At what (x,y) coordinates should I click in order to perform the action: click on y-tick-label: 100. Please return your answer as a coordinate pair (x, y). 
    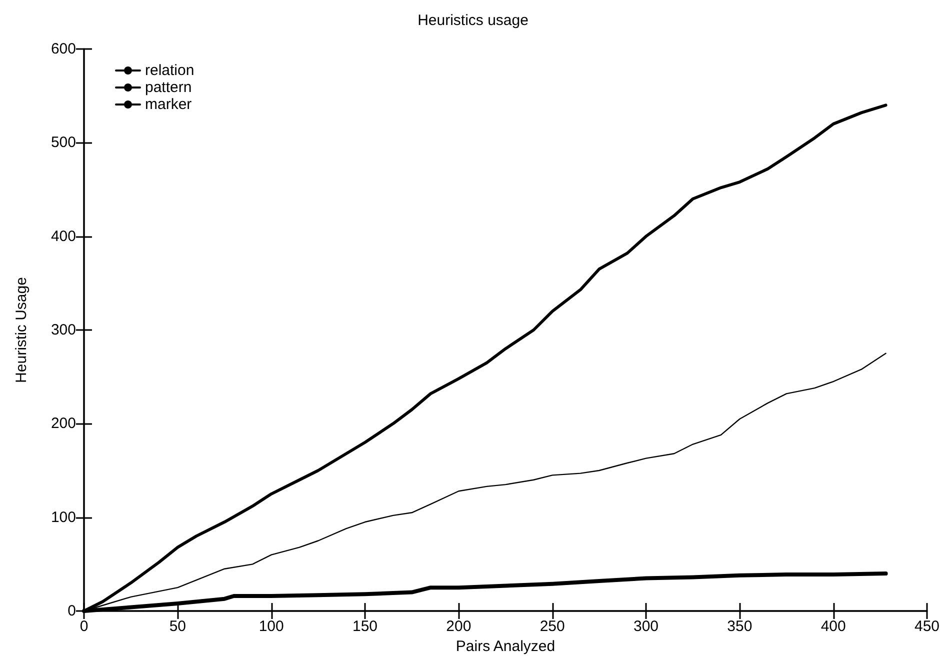
    Looking at the image, I should click on (63, 517).